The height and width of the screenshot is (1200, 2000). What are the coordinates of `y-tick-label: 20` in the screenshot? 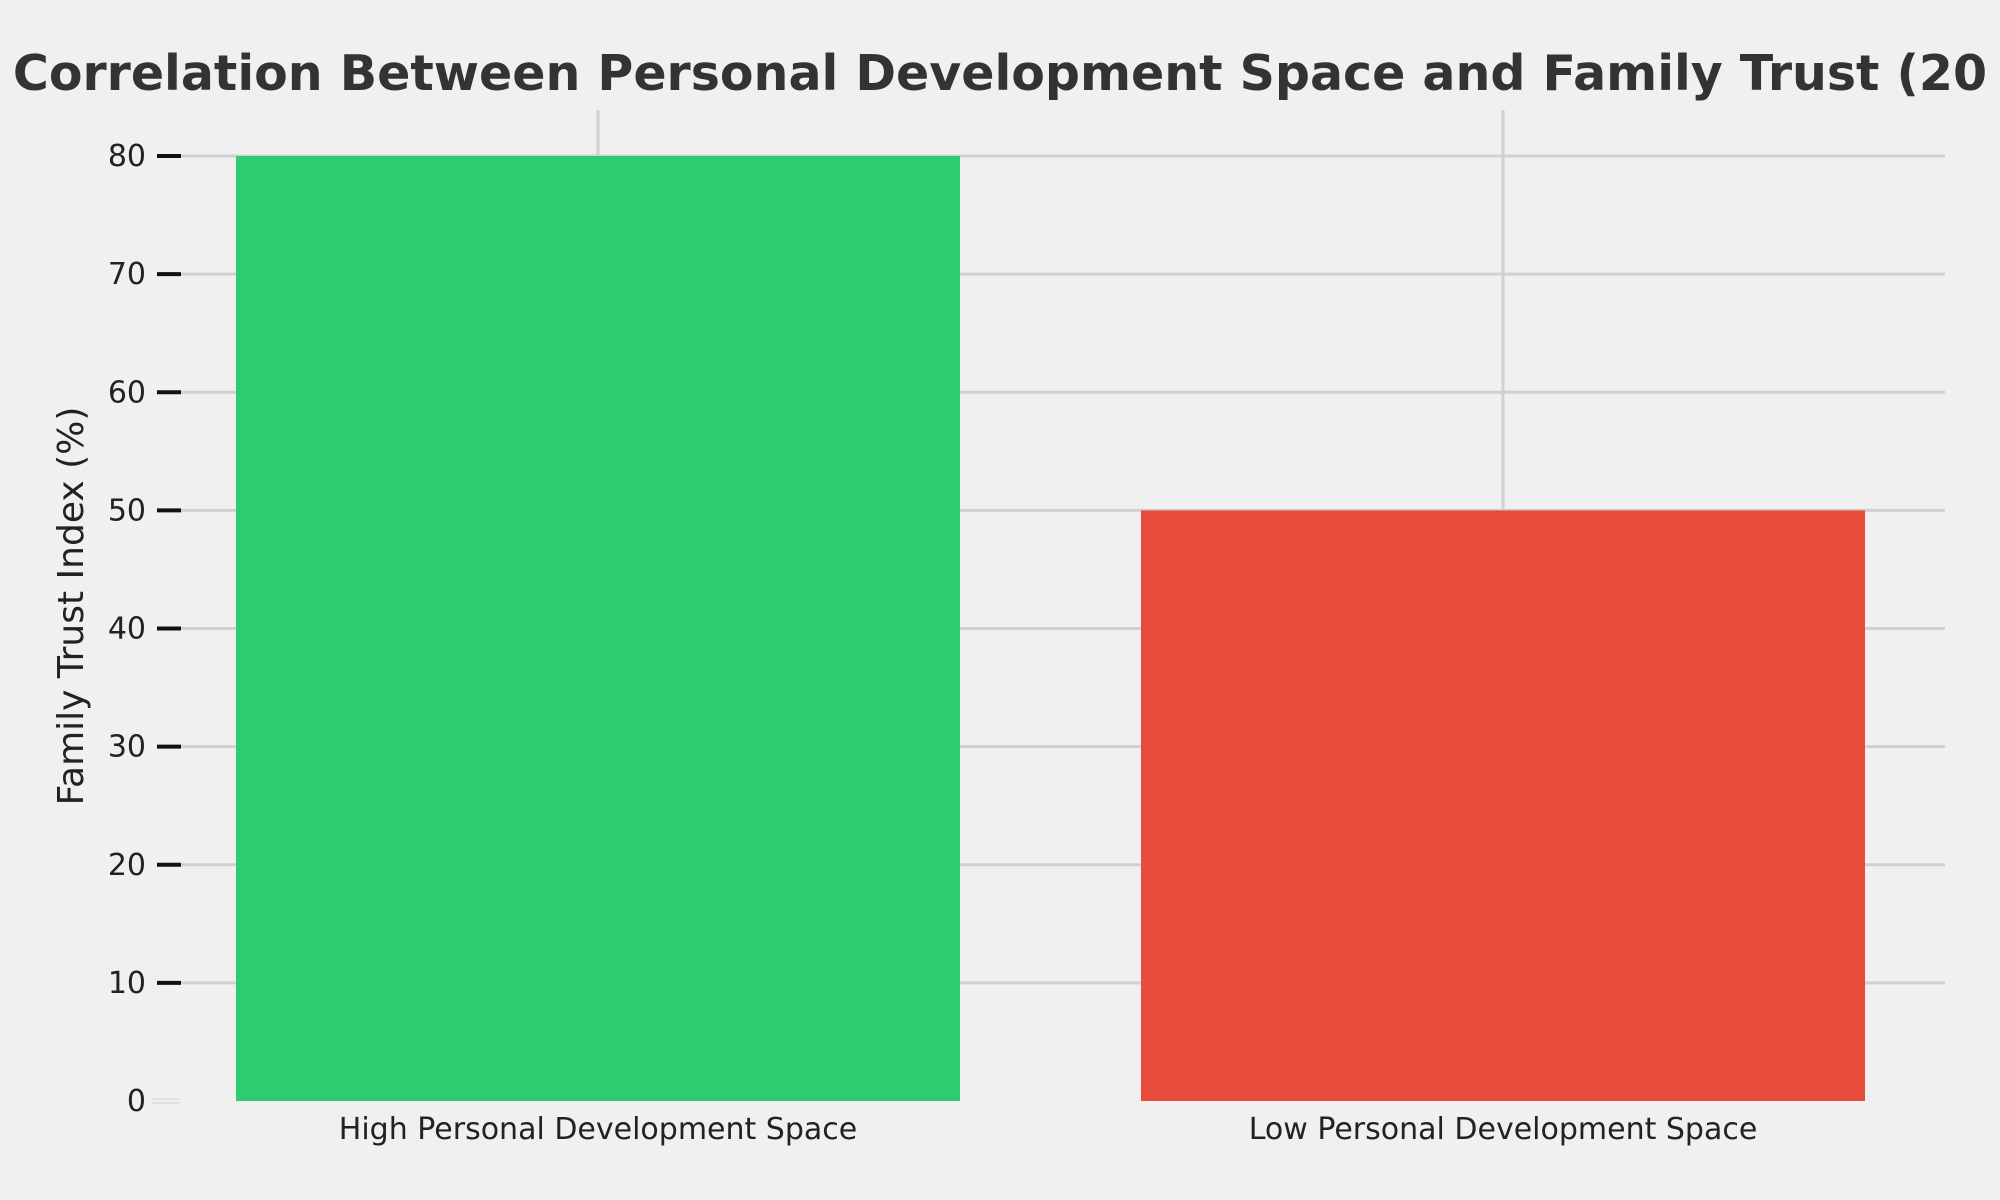 It's located at (127, 865).